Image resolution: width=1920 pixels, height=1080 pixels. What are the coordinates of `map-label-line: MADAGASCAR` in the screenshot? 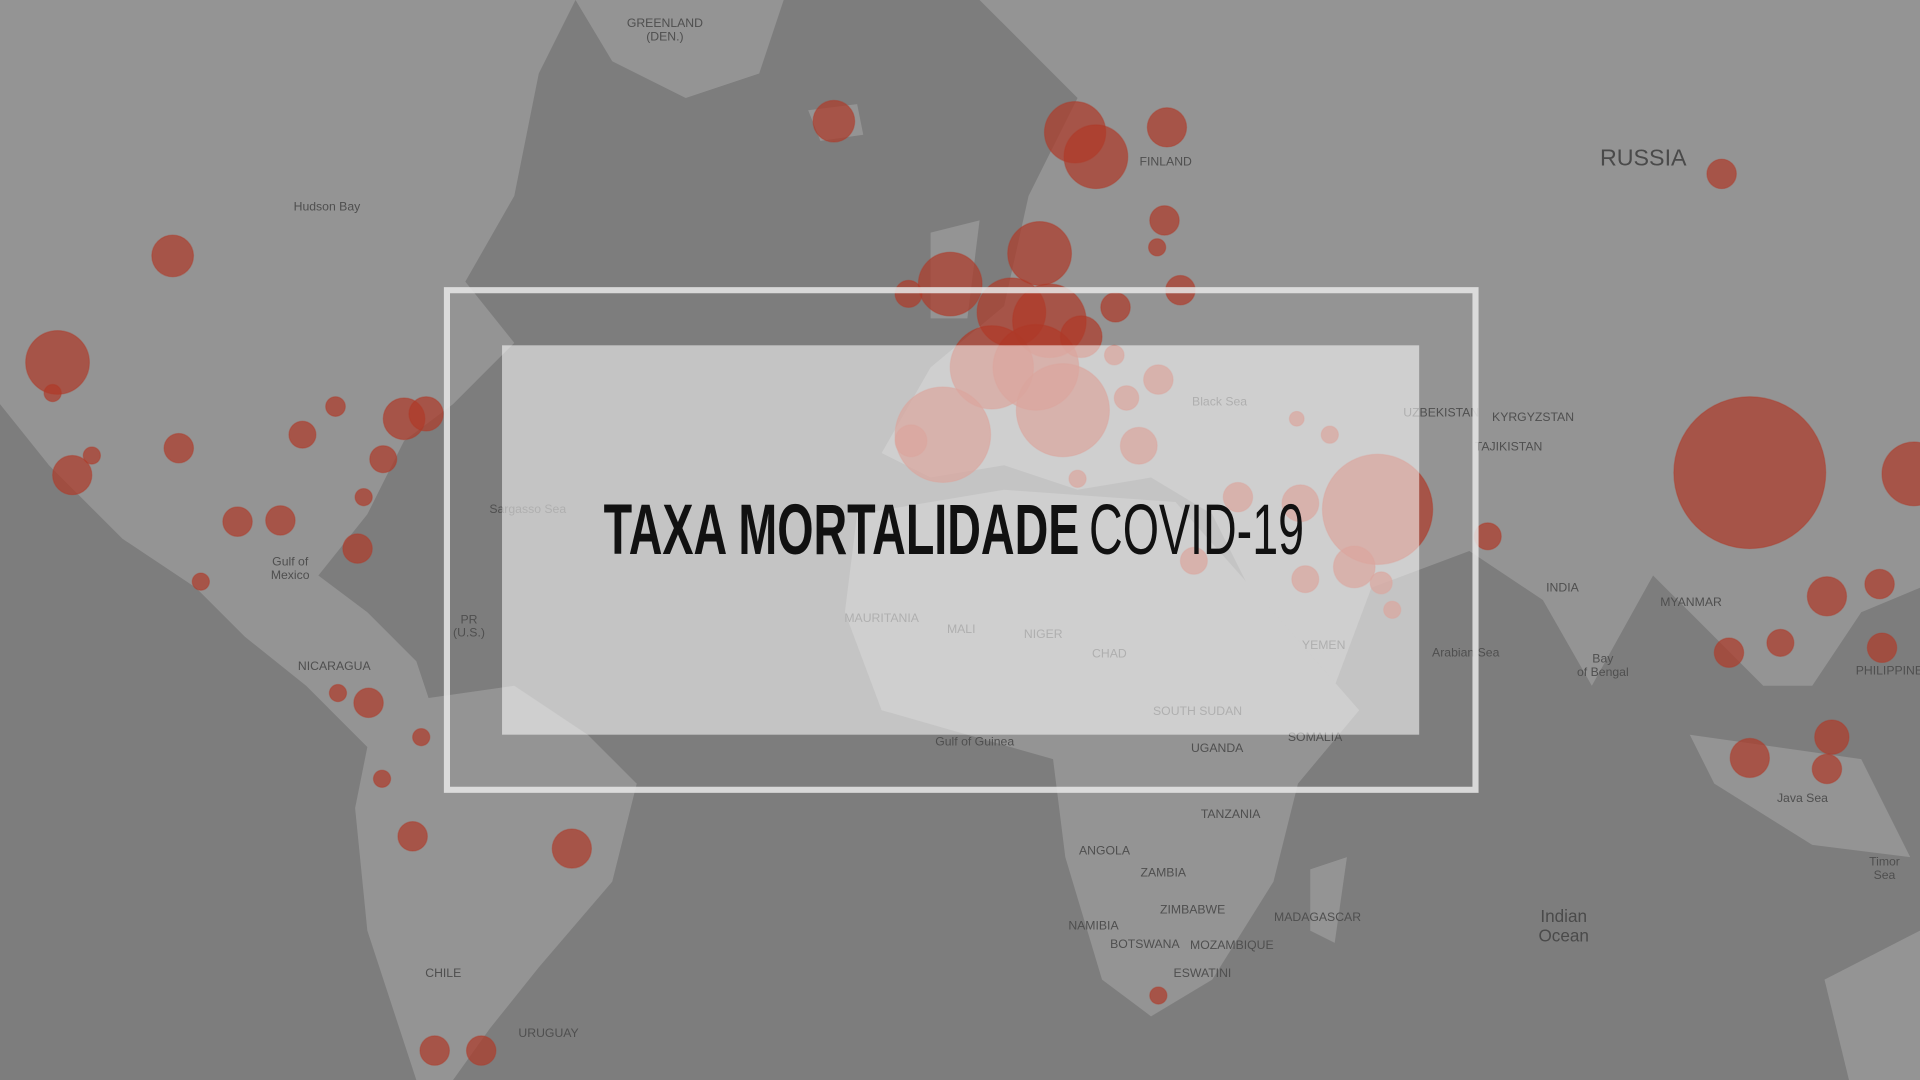 It's located at (1317, 917).